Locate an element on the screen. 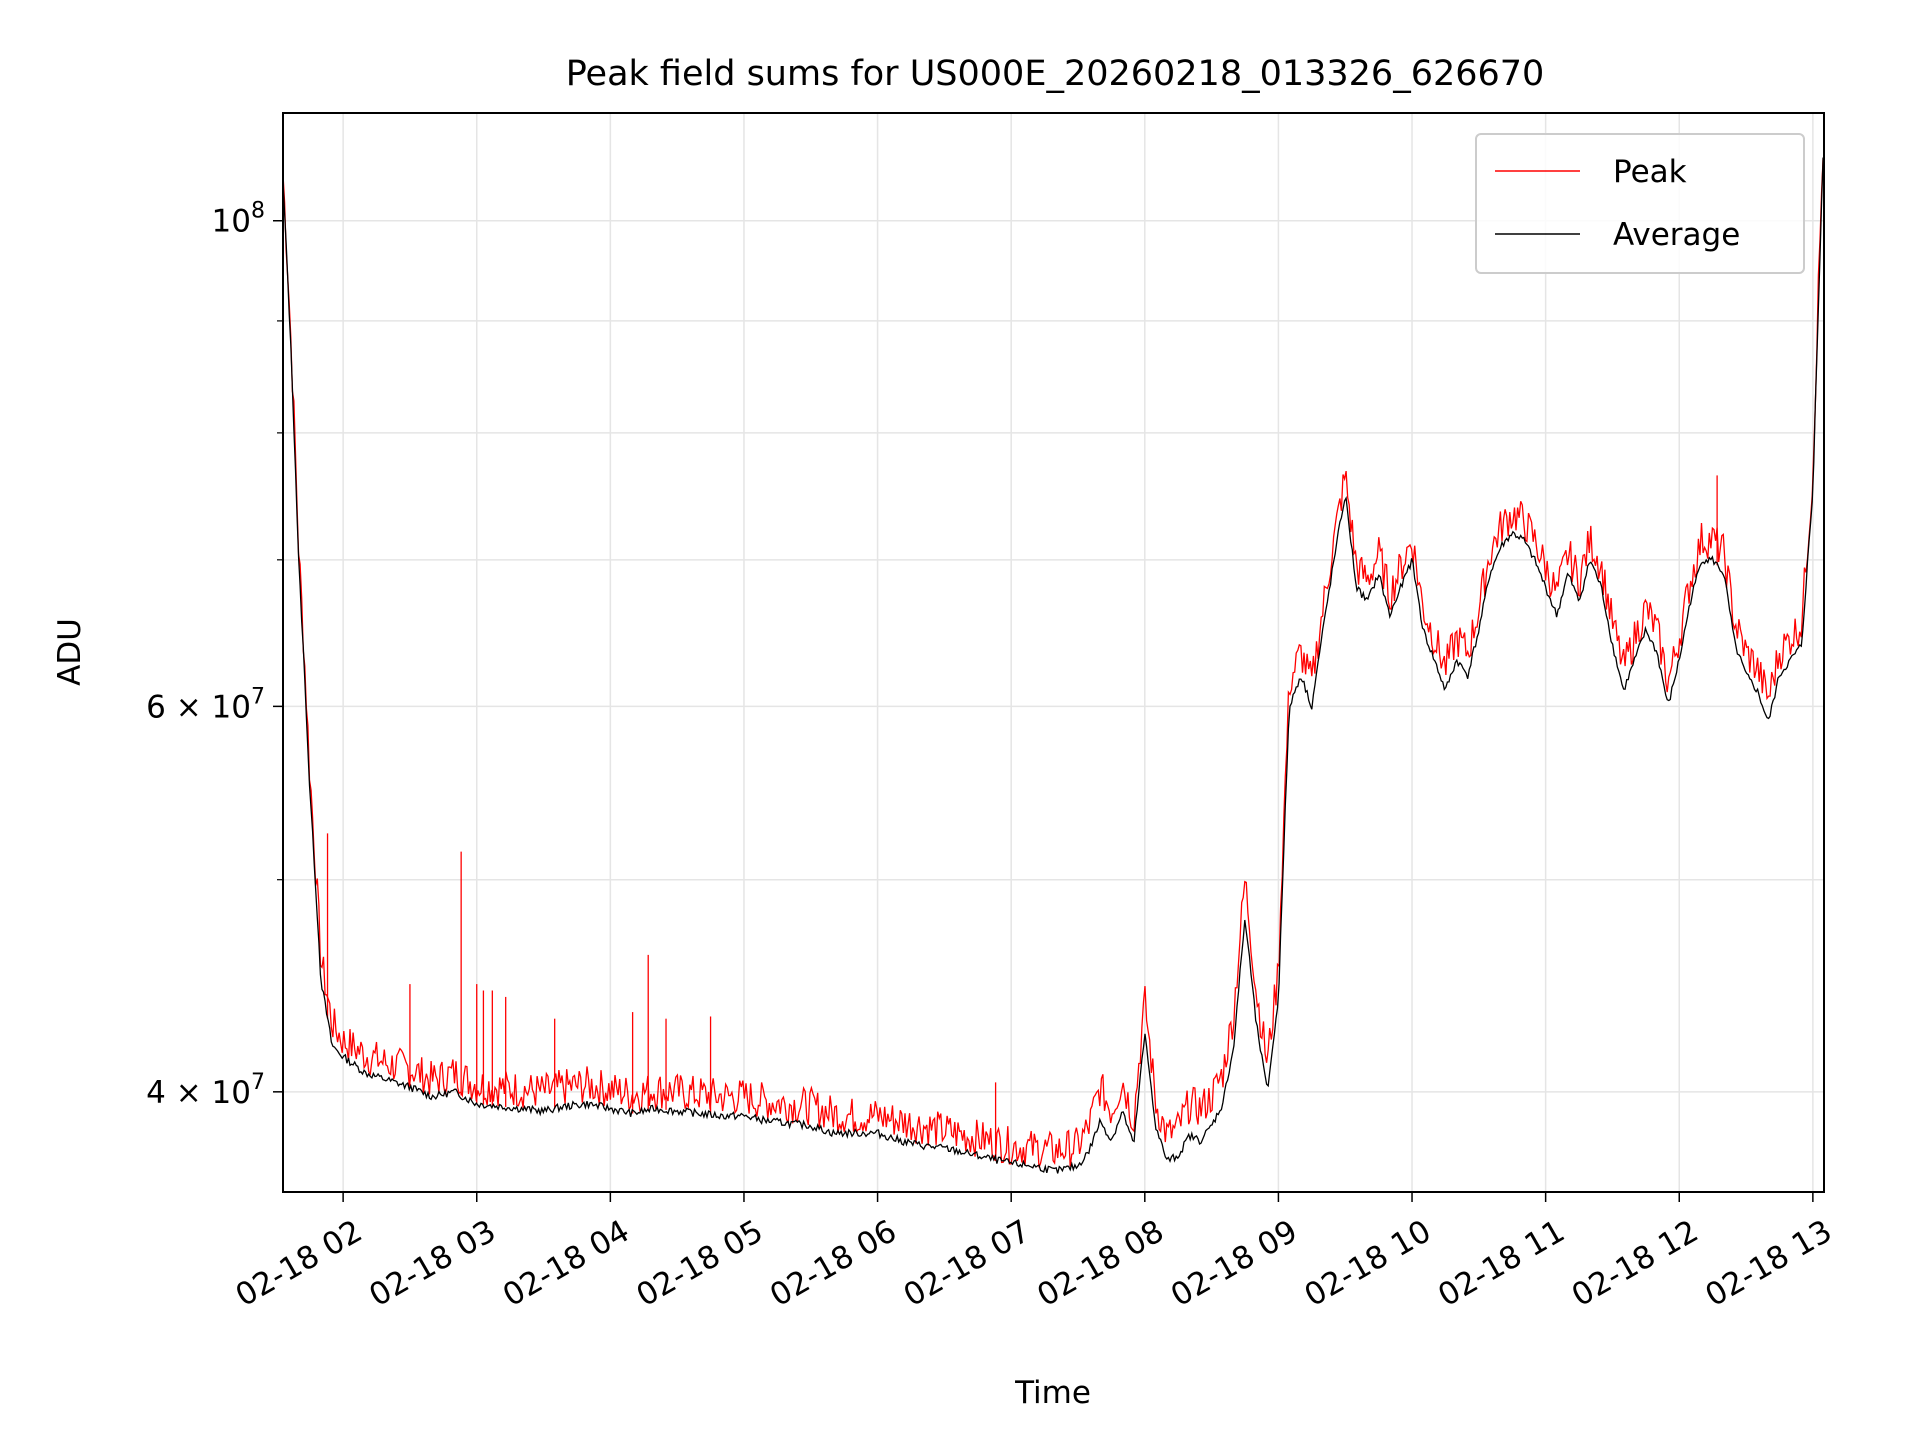  y-tick-label: 6 × 107 is located at coordinates (205, 704).